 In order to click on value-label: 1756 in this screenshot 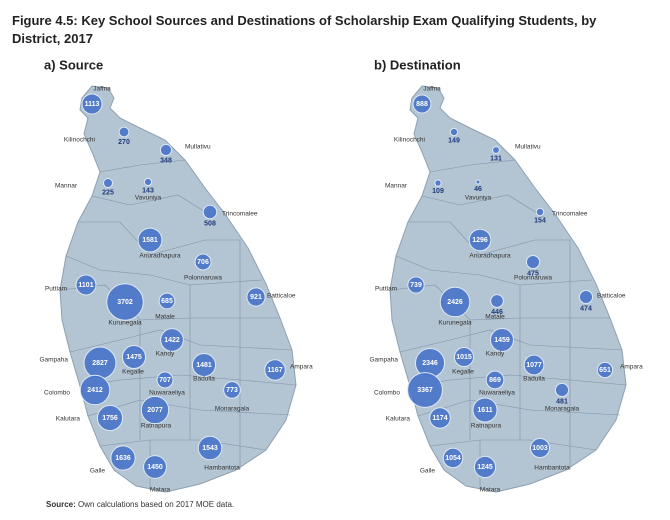, I will do `click(110, 418)`.